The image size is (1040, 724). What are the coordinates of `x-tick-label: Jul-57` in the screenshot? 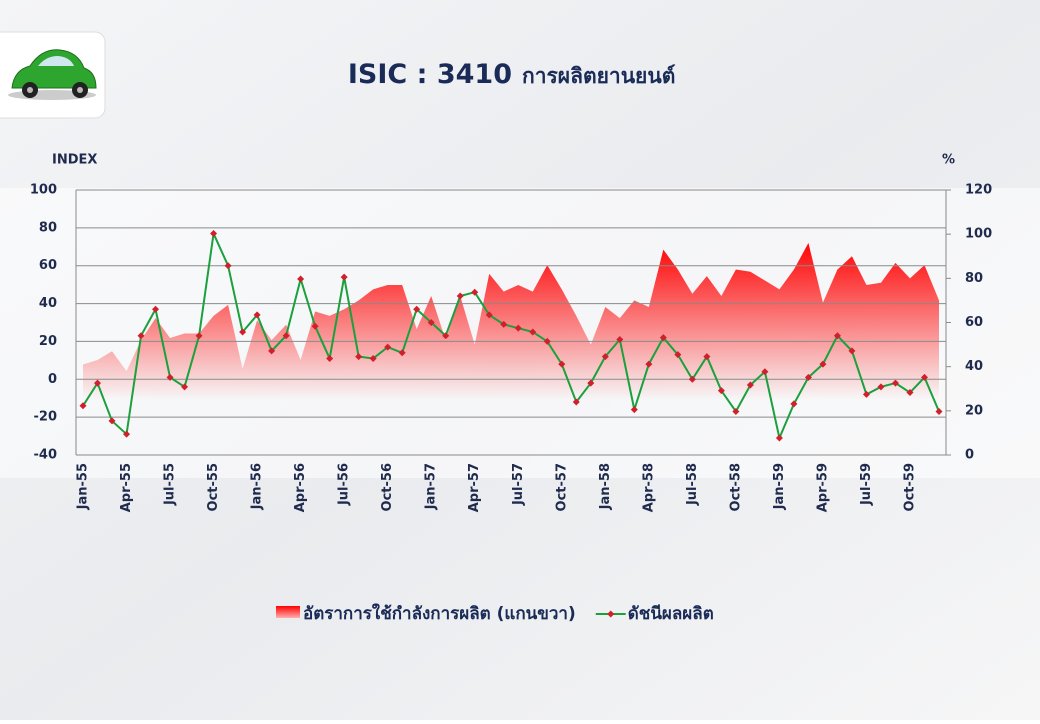 It's located at (518, 484).